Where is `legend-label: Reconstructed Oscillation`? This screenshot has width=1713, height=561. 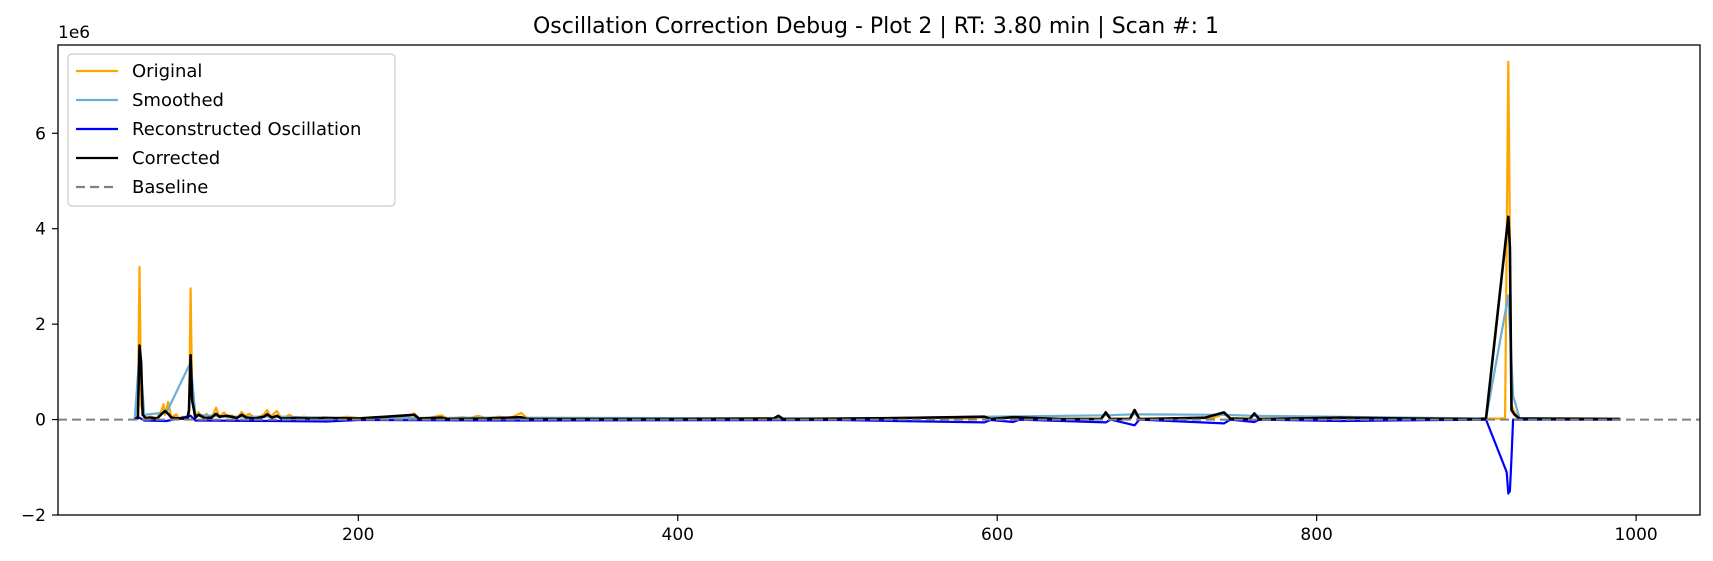 legend-label: Reconstructed Oscillation is located at coordinates (246, 129).